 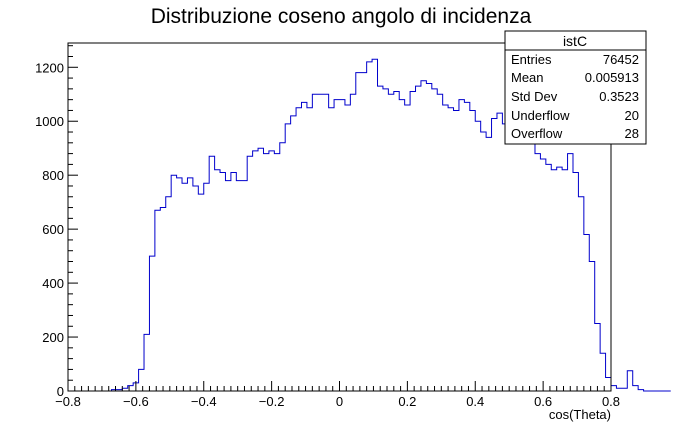 What do you see at coordinates (136, 401) in the screenshot?
I see `x-tick-label: −0.6` at bounding box center [136, 401].